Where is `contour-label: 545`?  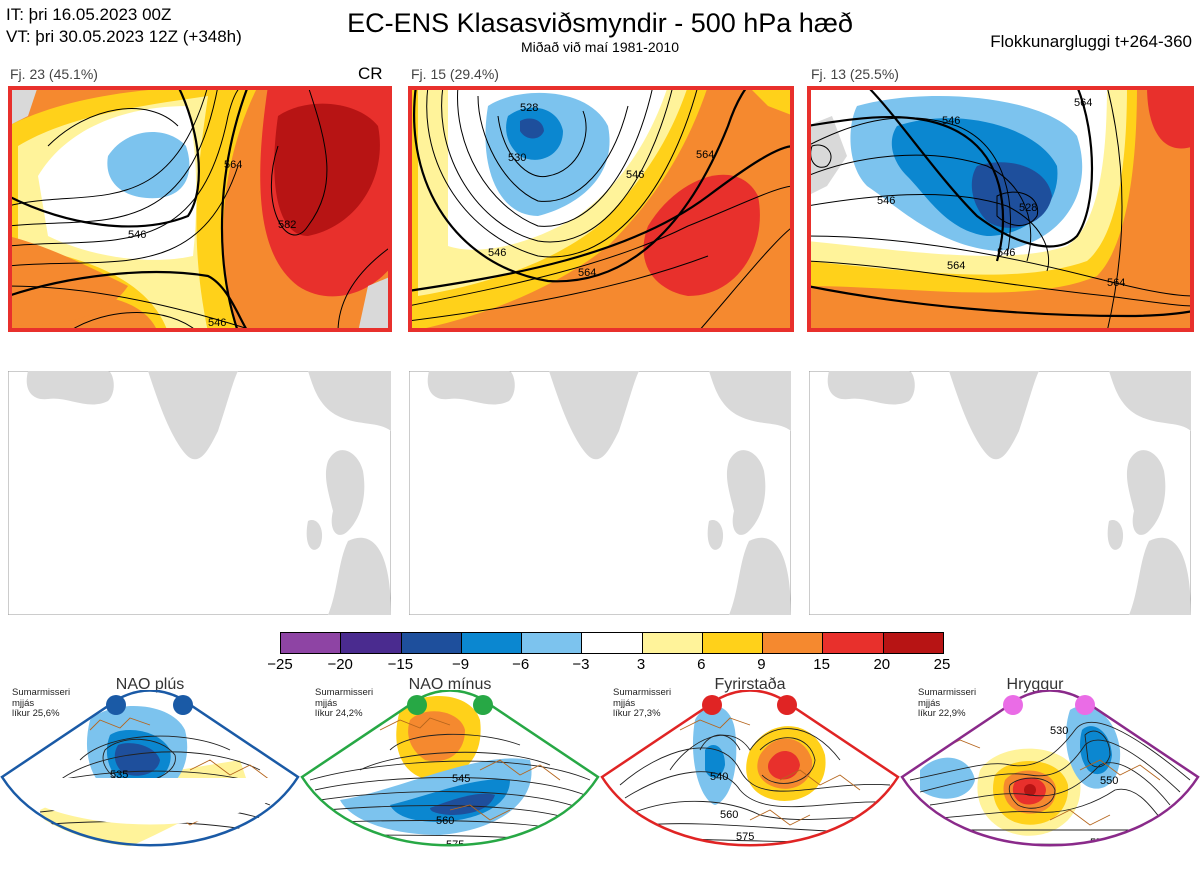 contour-label: 545 is located at coordinates (461, 779).